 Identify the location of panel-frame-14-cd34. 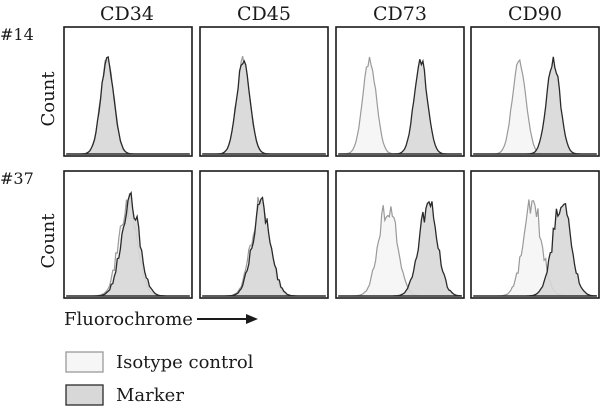
(128, 91).